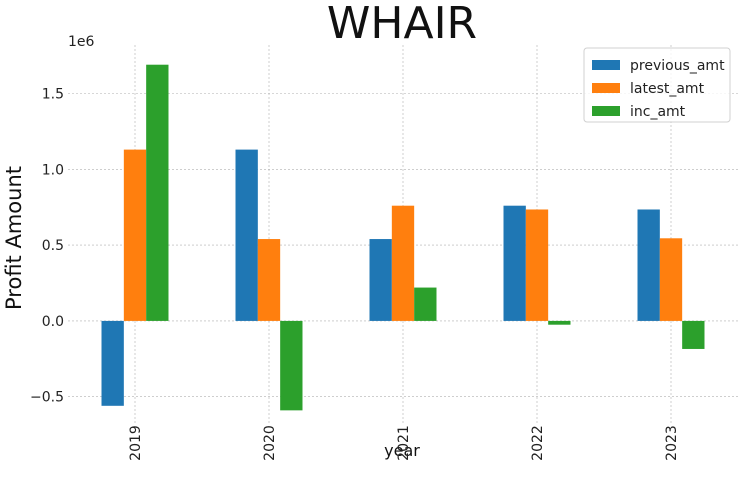 The width and height of the screenshot is (744, 492). I want to click on x-tick-label: 2020, so click(270, 443).